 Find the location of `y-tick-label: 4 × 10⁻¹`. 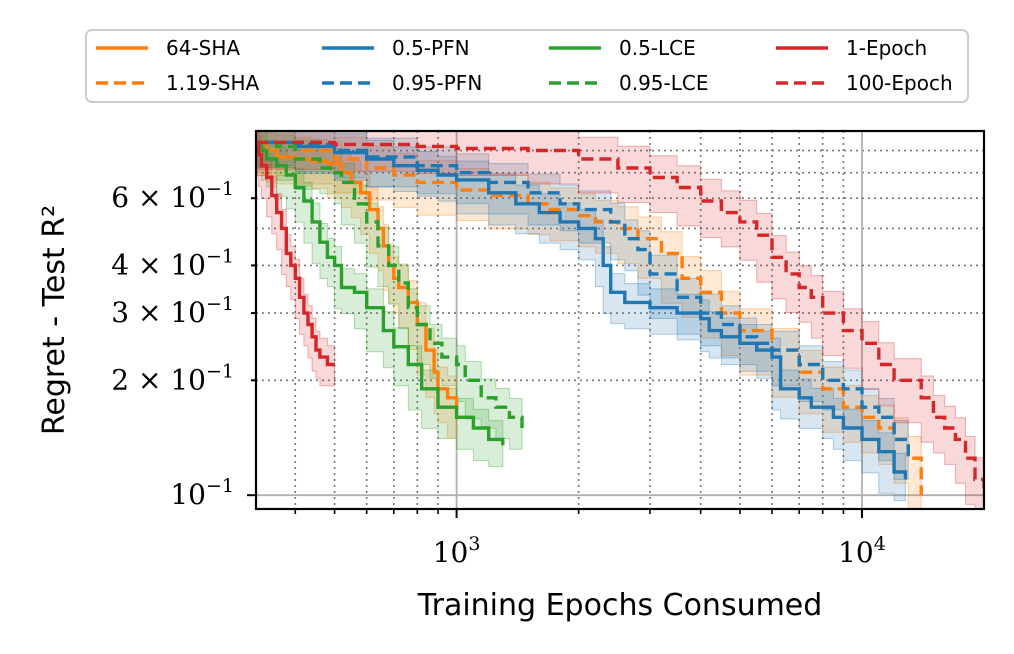

y-tick-label: 4 × 10⁻¹ is located at coordinates (172, 263).